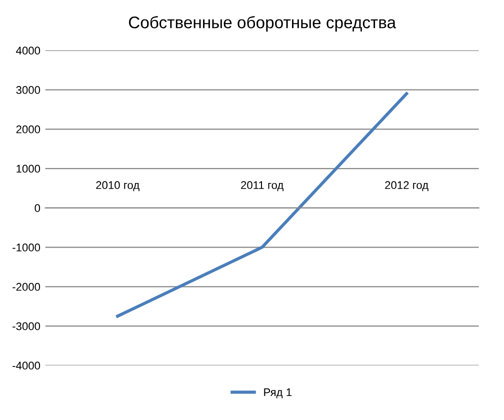  Describe the element at coordinates (37, 208) in the screenshot. I see `y-tick-label: 0` at that location.